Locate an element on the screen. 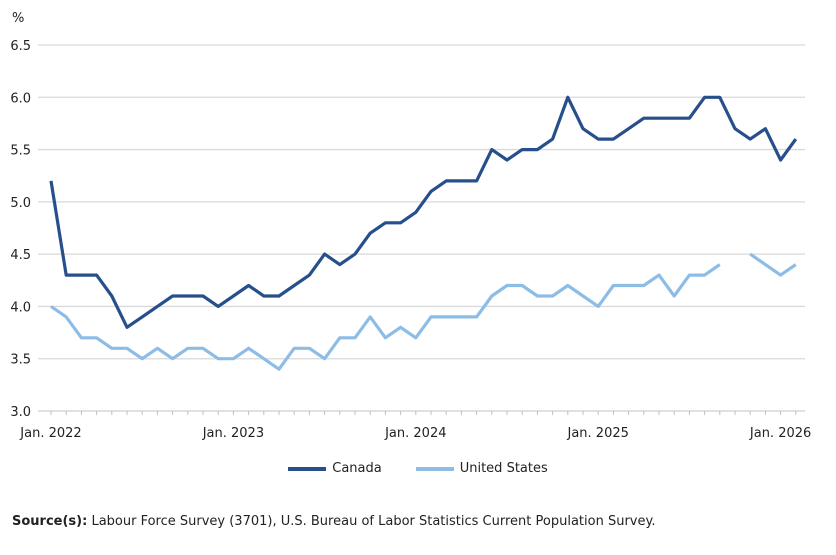 The width and height of the screenshot is (836, 555). legend-swatch-canada is located at coordinates (307, 468).